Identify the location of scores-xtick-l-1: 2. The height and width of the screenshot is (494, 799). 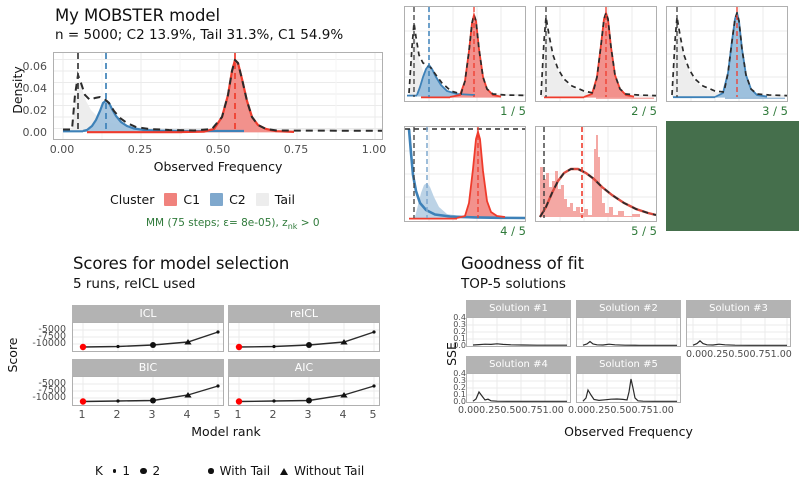
(117, 414).